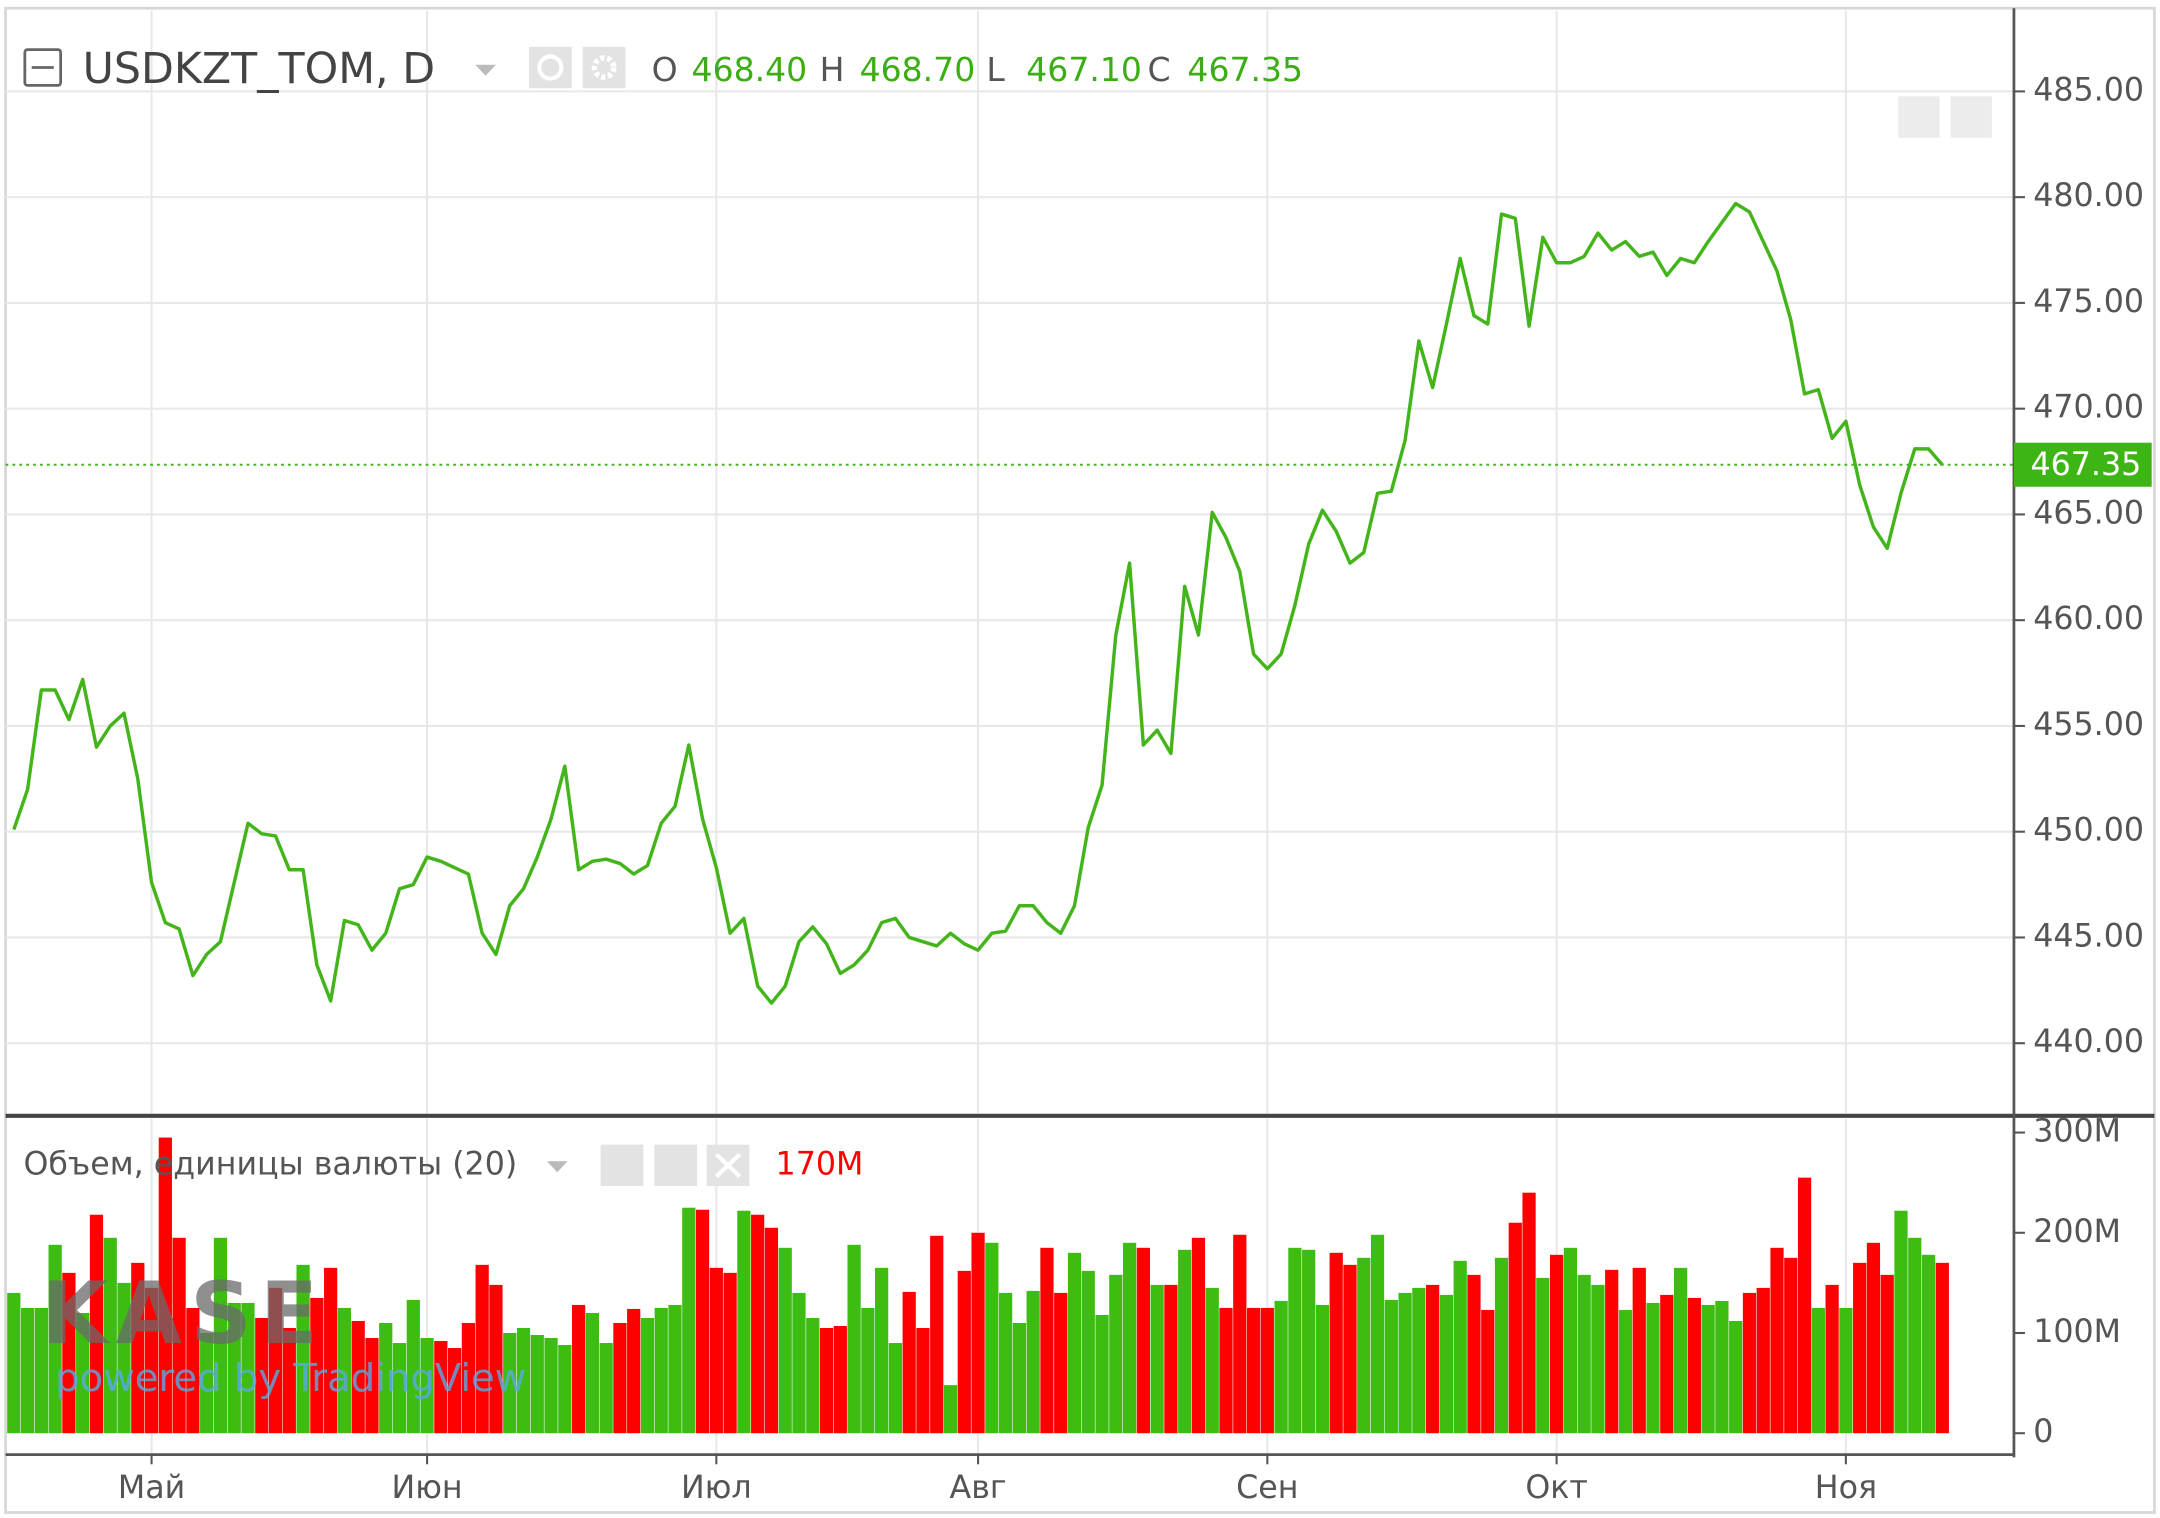  Describe the element at coordinates (1846, 1488) in the screenshot. I see `x-tick-label: Ноя` at that location.